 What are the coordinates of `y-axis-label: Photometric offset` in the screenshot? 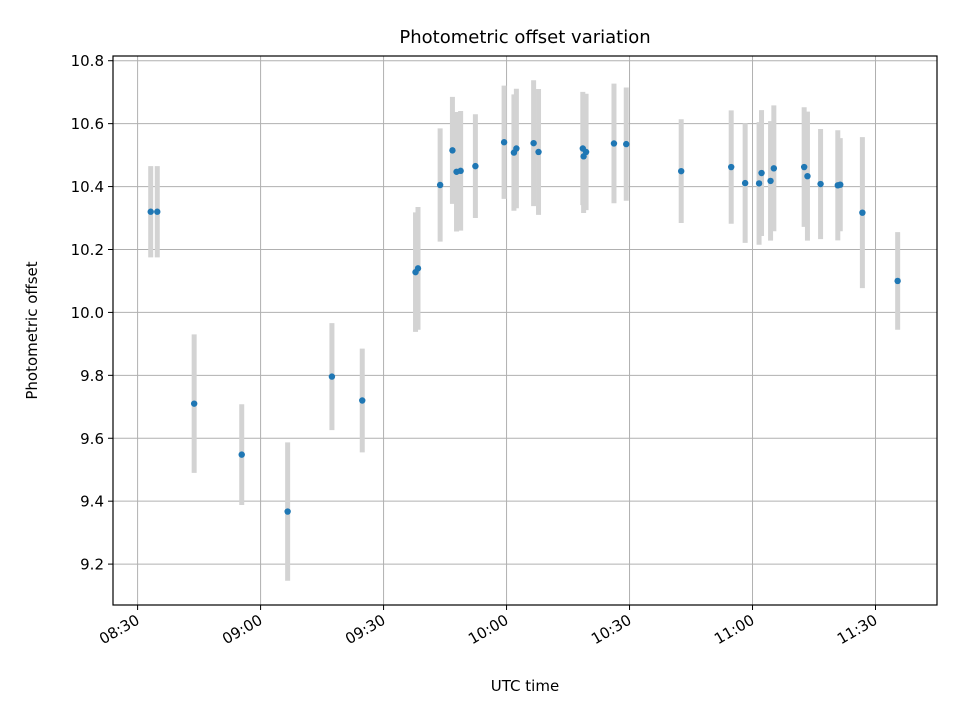 It's located at (32, 330).